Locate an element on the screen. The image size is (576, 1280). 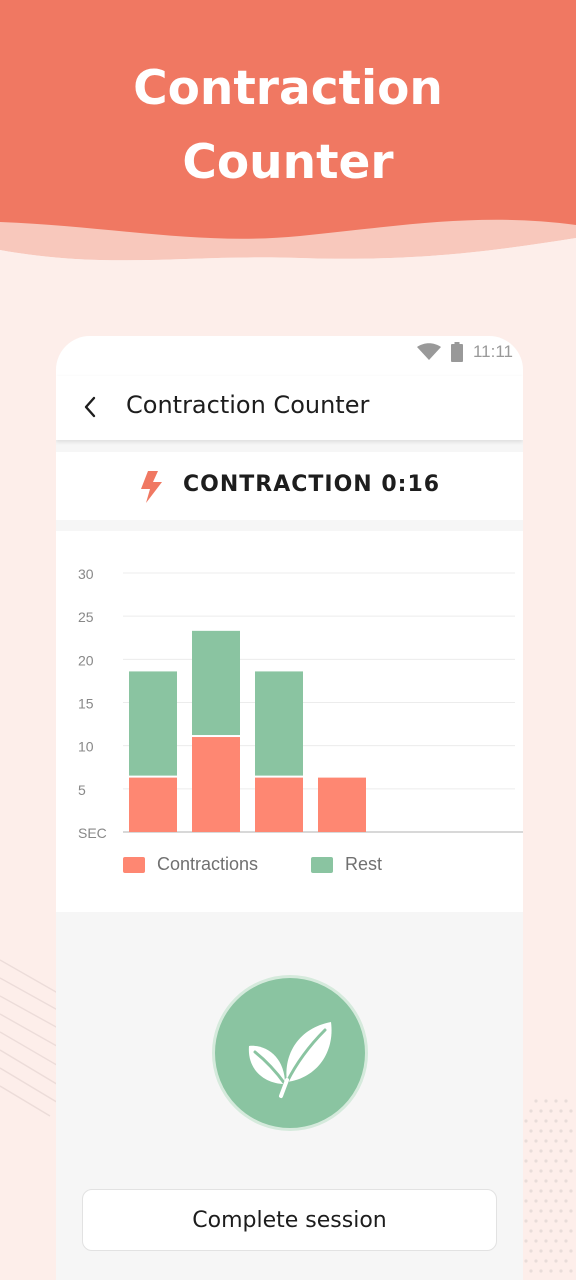
hero-title-line2: Counter is located at coordinates (288, 162).